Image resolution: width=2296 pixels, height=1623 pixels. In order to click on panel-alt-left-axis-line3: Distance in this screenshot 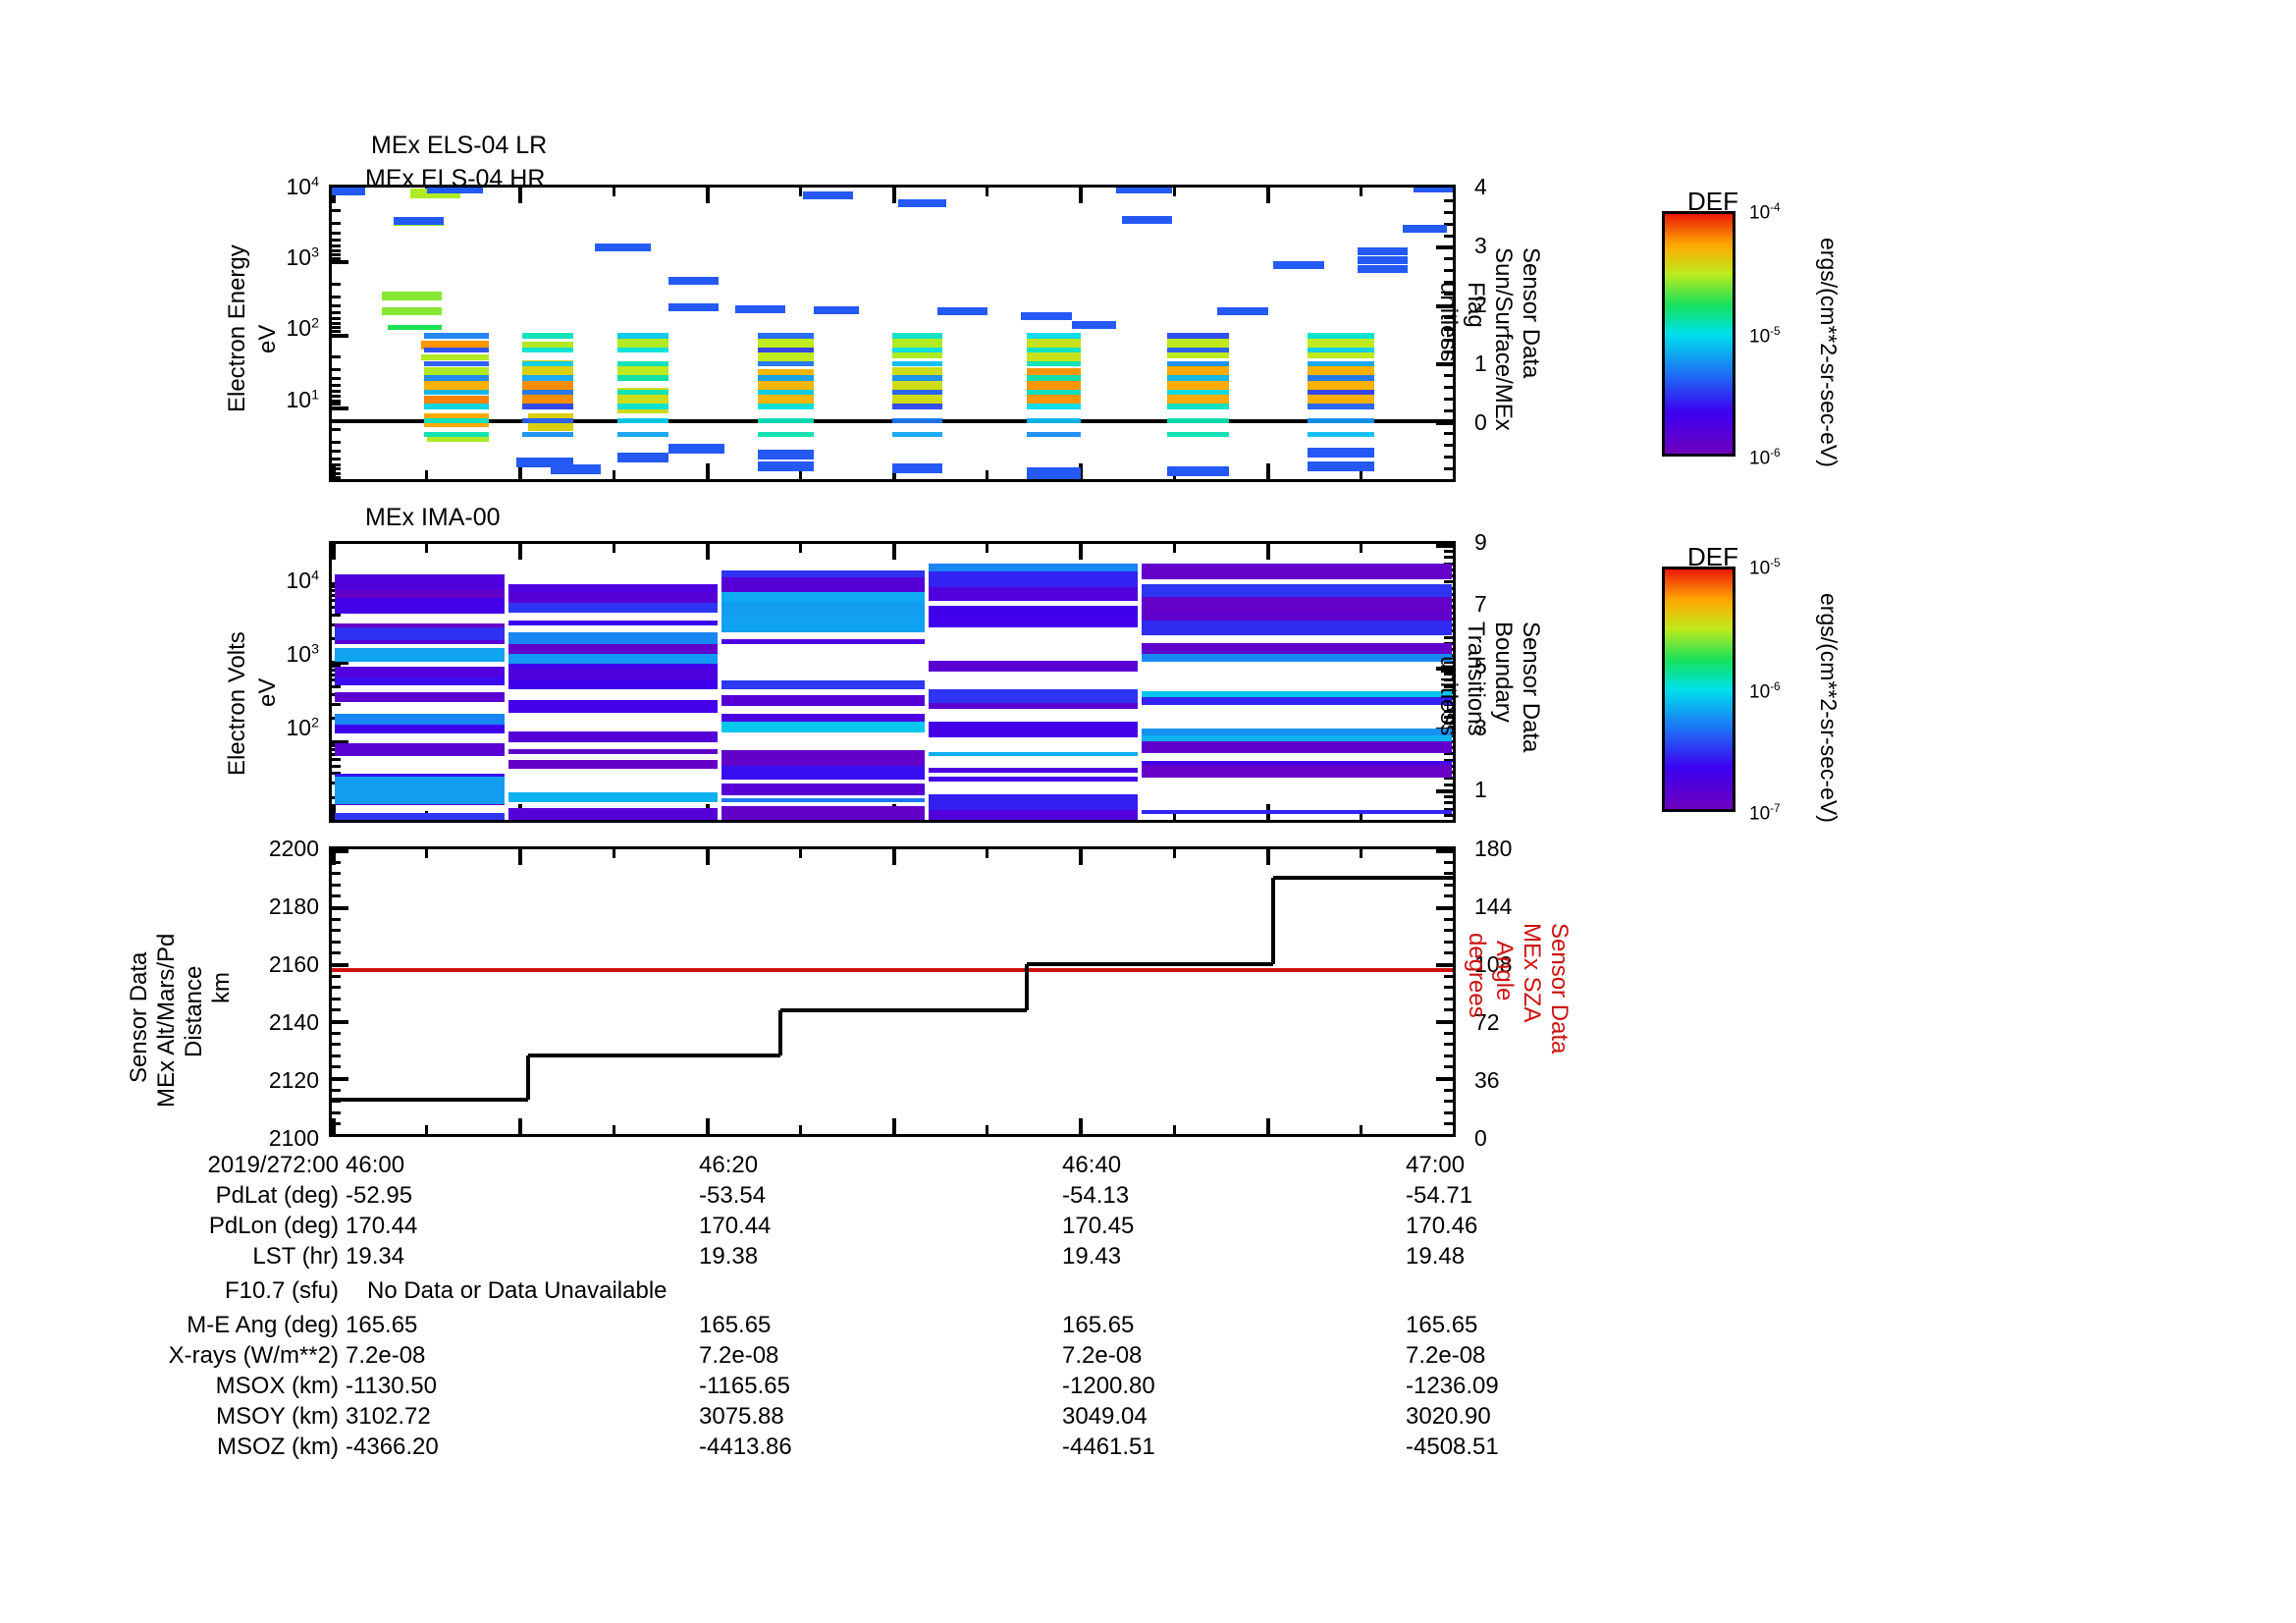, I will do `click(194, 1011)`.